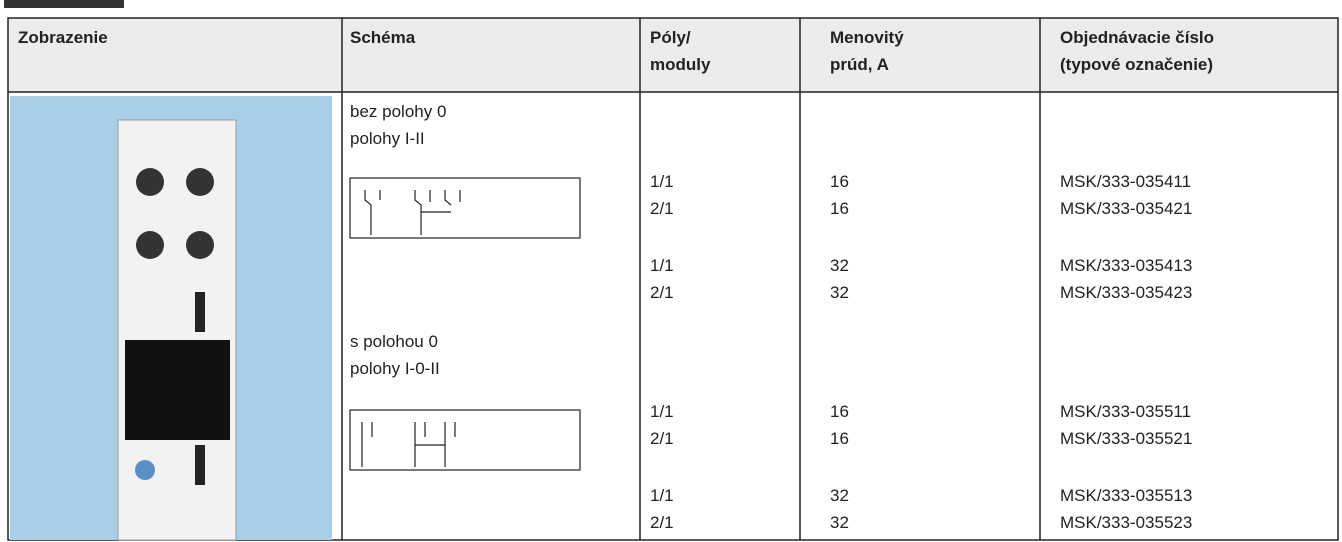 This screenshot has width=1342, height=542. I want to click on section-title: s polohou 0, so click(394, 341).